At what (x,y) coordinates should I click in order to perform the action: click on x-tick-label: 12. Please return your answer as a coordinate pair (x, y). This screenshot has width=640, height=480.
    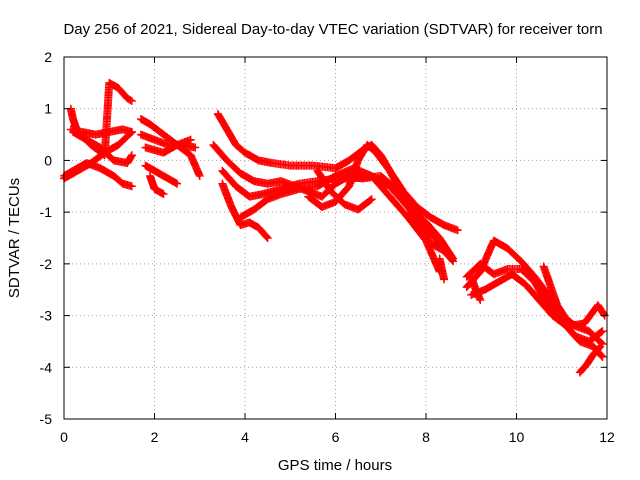
    Looking at the image, I should click on (607, 437).